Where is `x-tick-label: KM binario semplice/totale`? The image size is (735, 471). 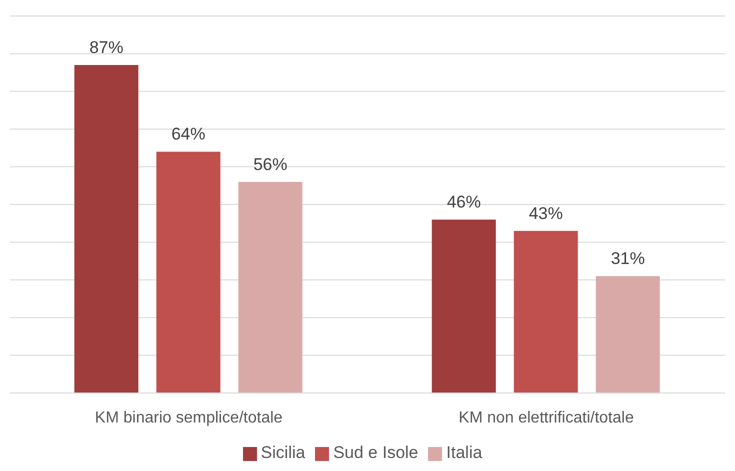 x-tick-label: KM binario semplice/totale is located at coordinates (188, 417).